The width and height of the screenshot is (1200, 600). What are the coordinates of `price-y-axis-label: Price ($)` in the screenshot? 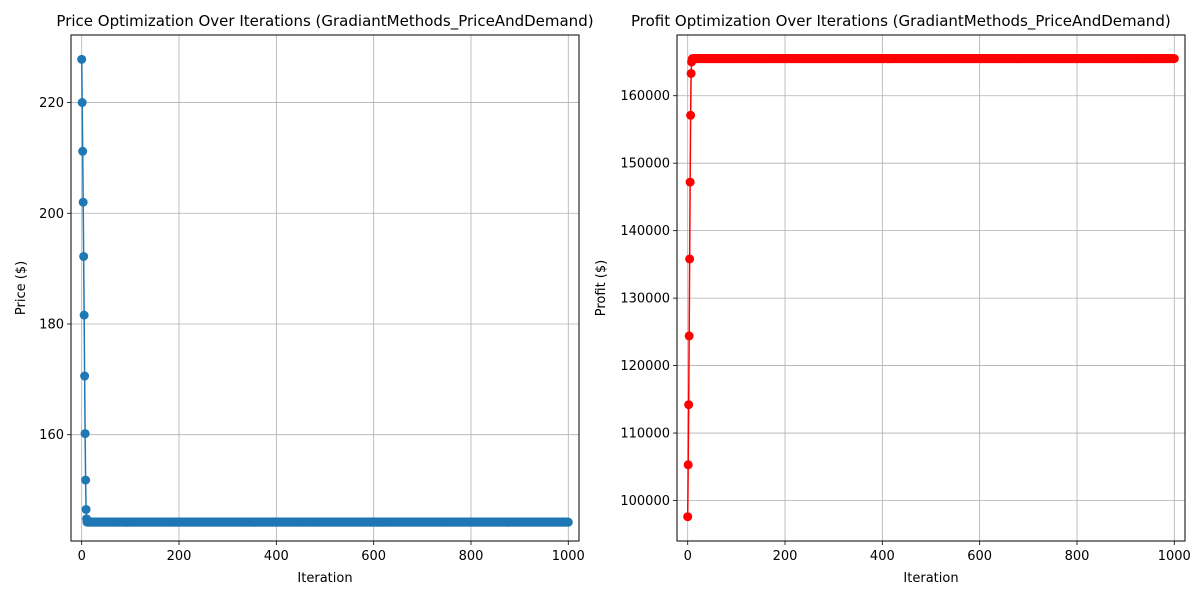 It's located at (21, 288).